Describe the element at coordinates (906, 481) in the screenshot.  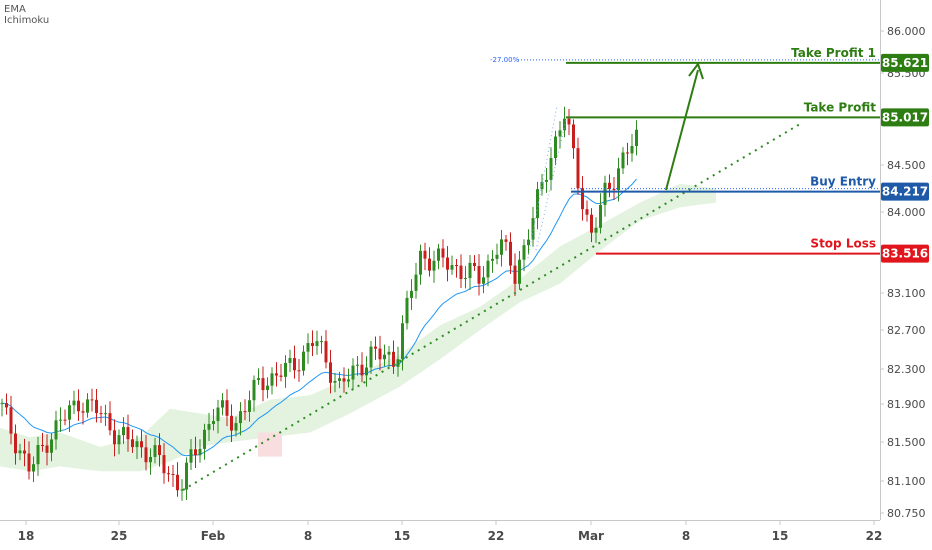
I see `price-tick-label: 81.100` at that location.